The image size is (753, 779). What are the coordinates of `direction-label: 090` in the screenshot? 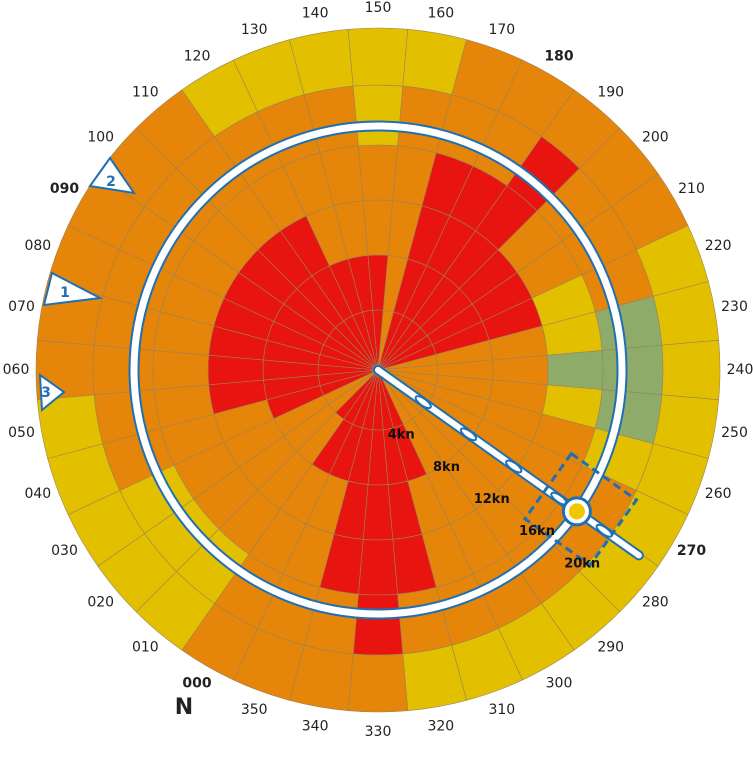 It's located at (64, 189).